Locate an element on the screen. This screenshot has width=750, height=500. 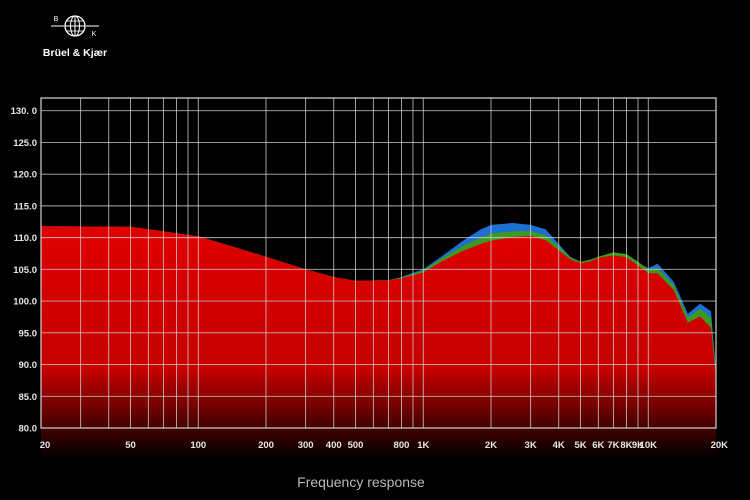
x-tick-label: 6K is located at coordinates (598, 445).